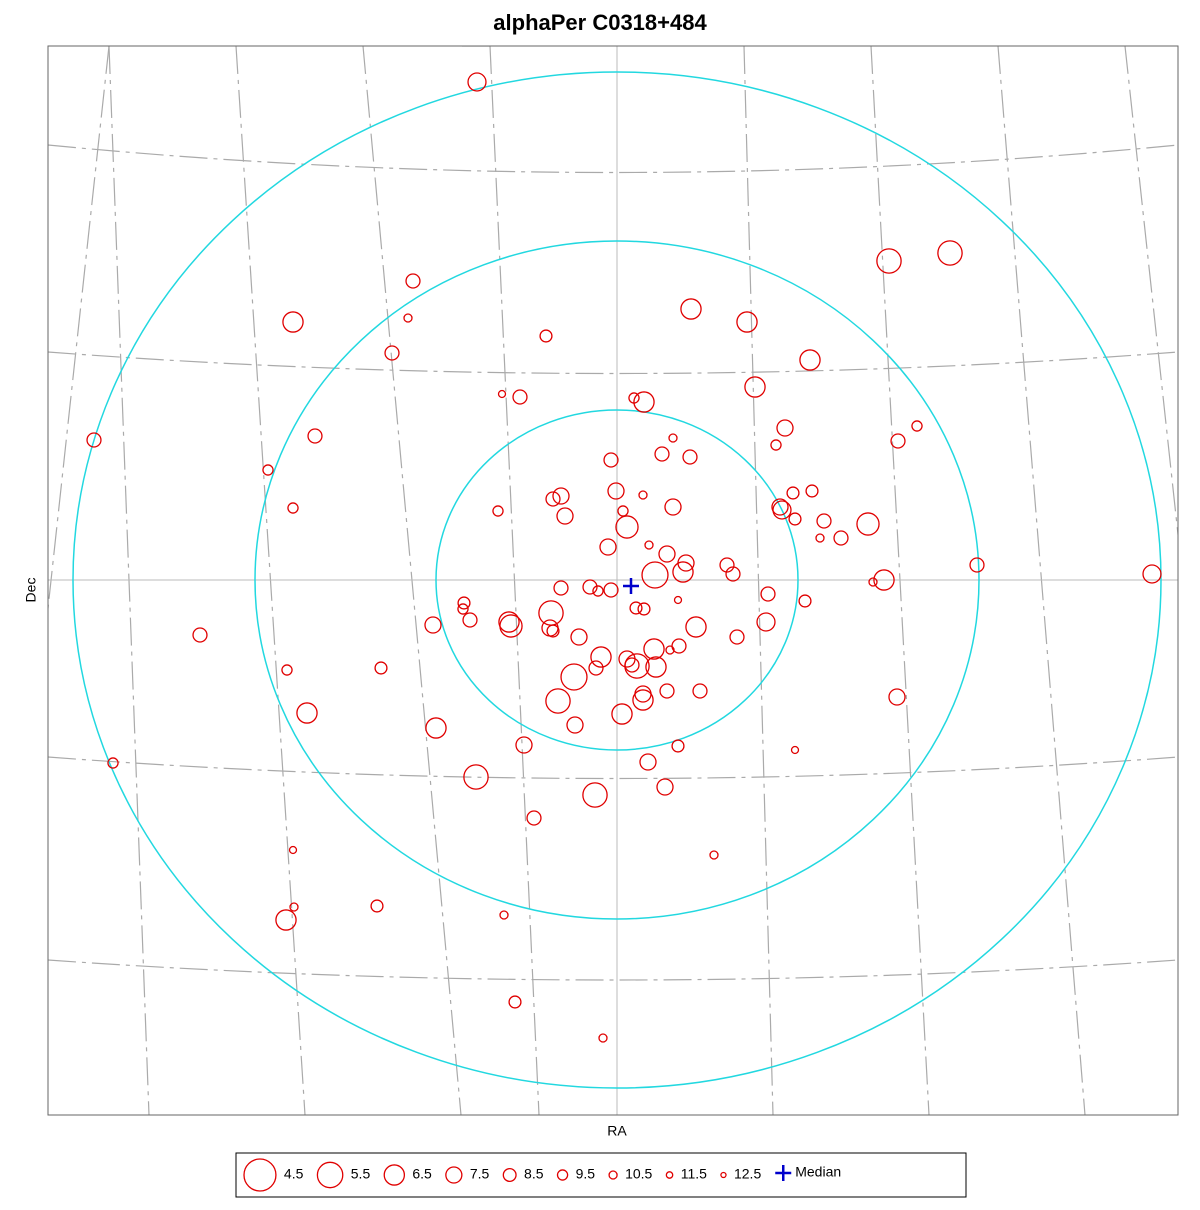 The width and height of the screenshot is (1200, 1210). What do you see at coordinates (294, 1174) in the screenshot?
I see `legend-label: 4.5` at bounding box center [294, 1174].